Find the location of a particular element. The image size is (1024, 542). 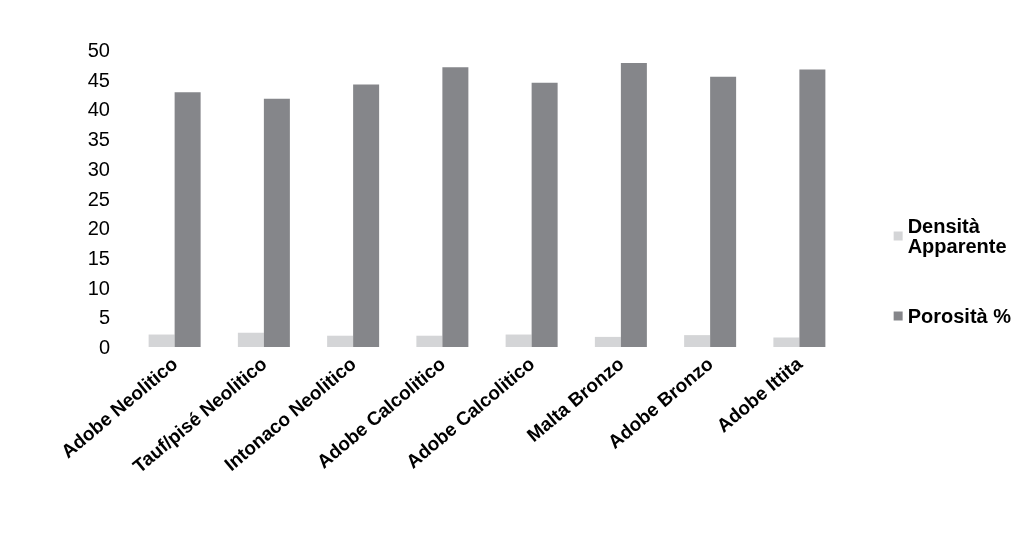

y-tick-label: 20 is located at coordinates (98, 228).